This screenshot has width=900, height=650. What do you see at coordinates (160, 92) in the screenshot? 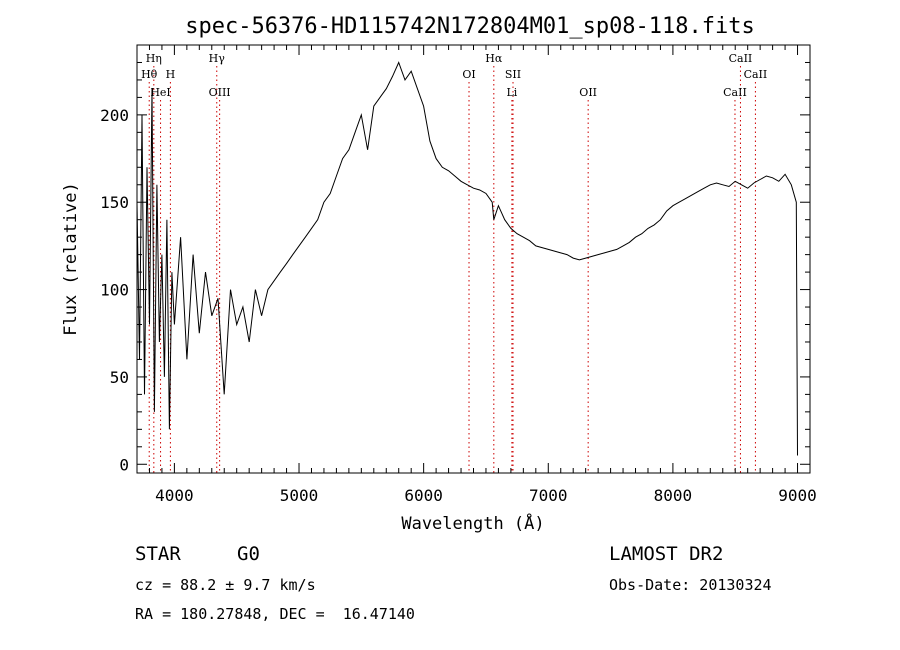
I see `line-marker-label: HeI` at bounding box center [160, 92].